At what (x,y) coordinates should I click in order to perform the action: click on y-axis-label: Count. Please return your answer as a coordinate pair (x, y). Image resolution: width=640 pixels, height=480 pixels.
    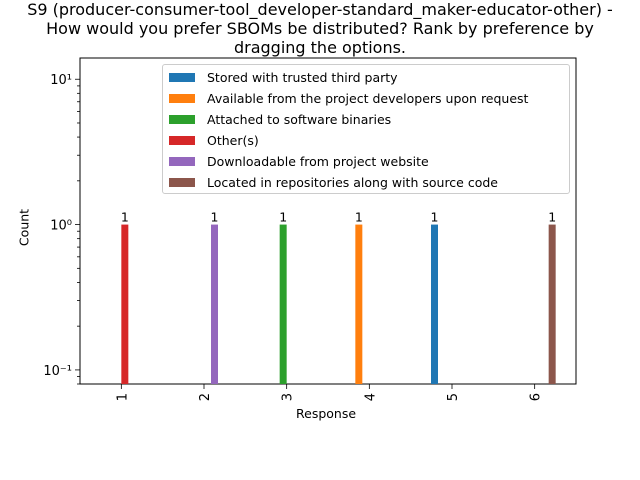
    Looking at the image, I should click on (24, 227).